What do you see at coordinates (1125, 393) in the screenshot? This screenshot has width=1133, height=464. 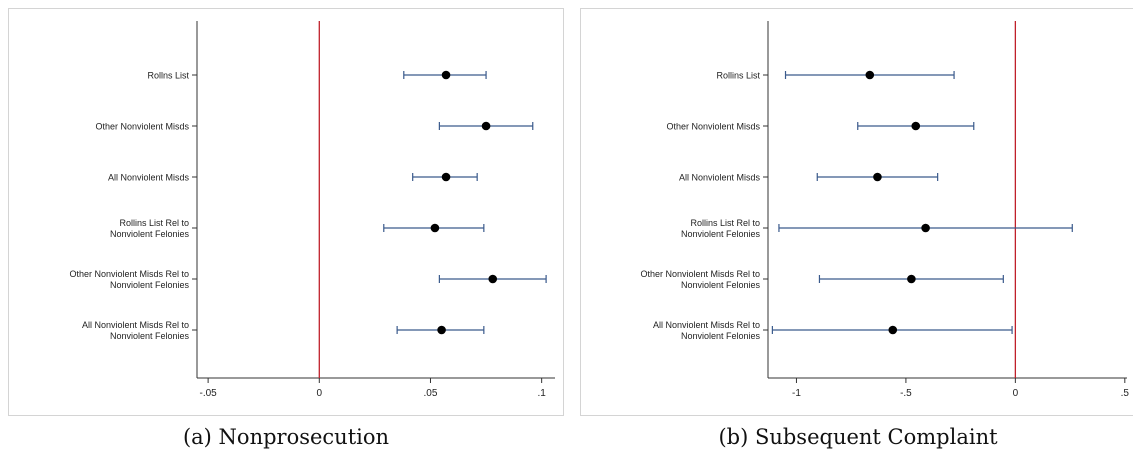 I see `x-tick-label: .5` at bounding box center [1125, 393].